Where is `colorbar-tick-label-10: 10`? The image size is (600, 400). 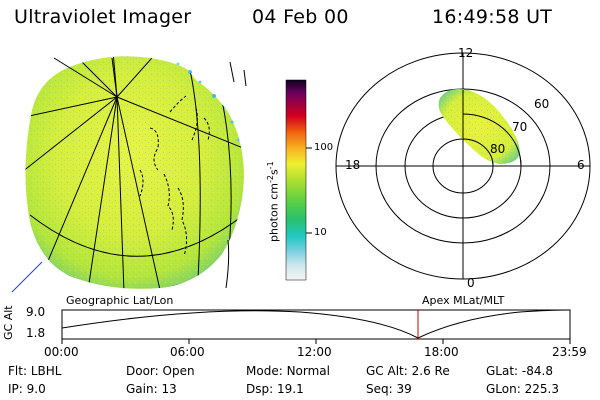
colorbar-tick-label-10: 10 is located at coordinates (320, 232).